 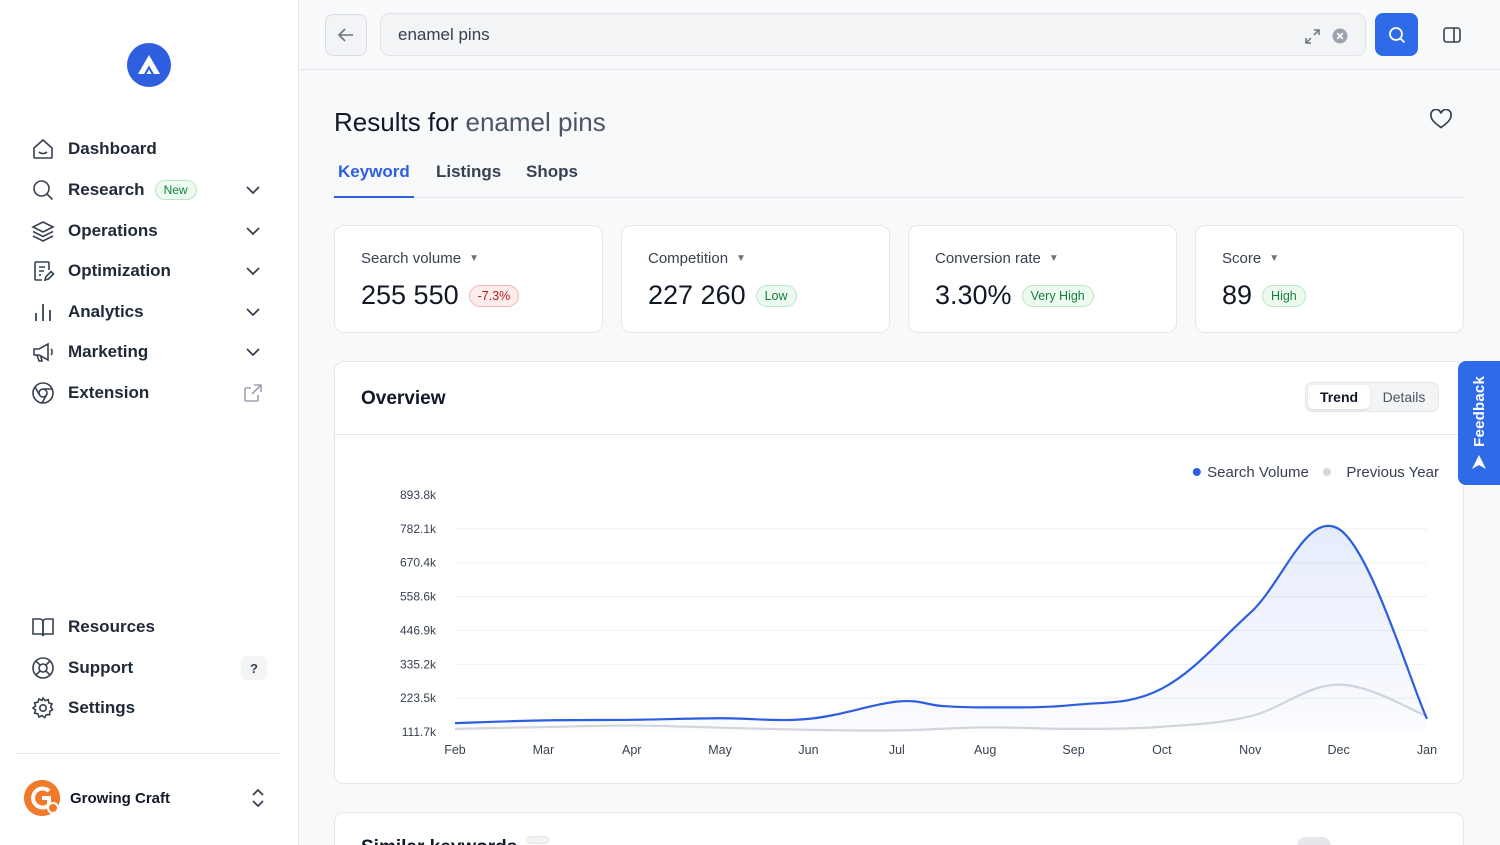 What do you see at coordinates (494, 295) in the screenshot?
I see `change-badge: -7.3%` at bounding box center [494, 295].